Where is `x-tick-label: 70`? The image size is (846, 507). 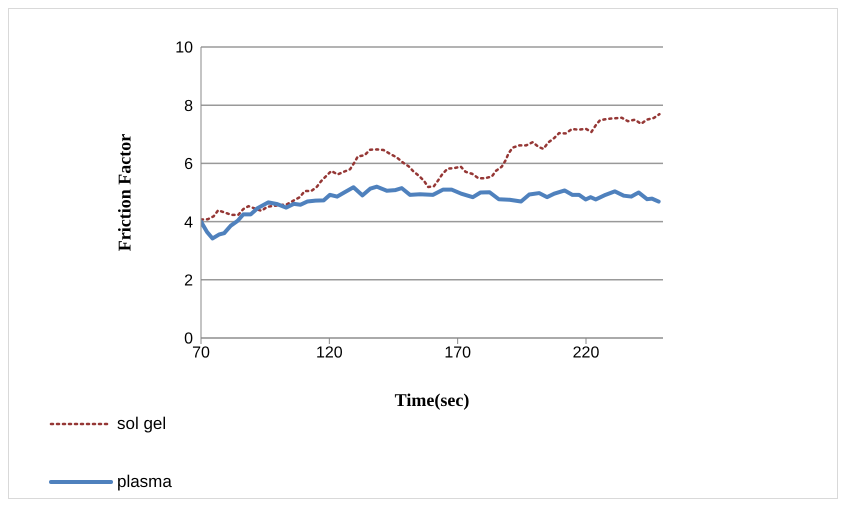 x-tick-label: 70 is located at coordinates (201, 353).